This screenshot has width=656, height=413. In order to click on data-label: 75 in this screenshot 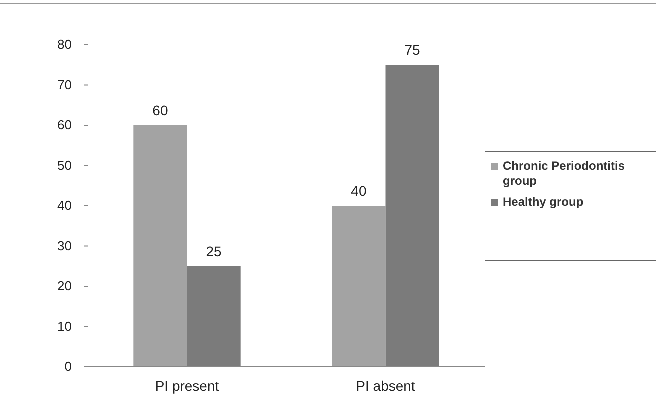, I will do `click(412, 50)`.